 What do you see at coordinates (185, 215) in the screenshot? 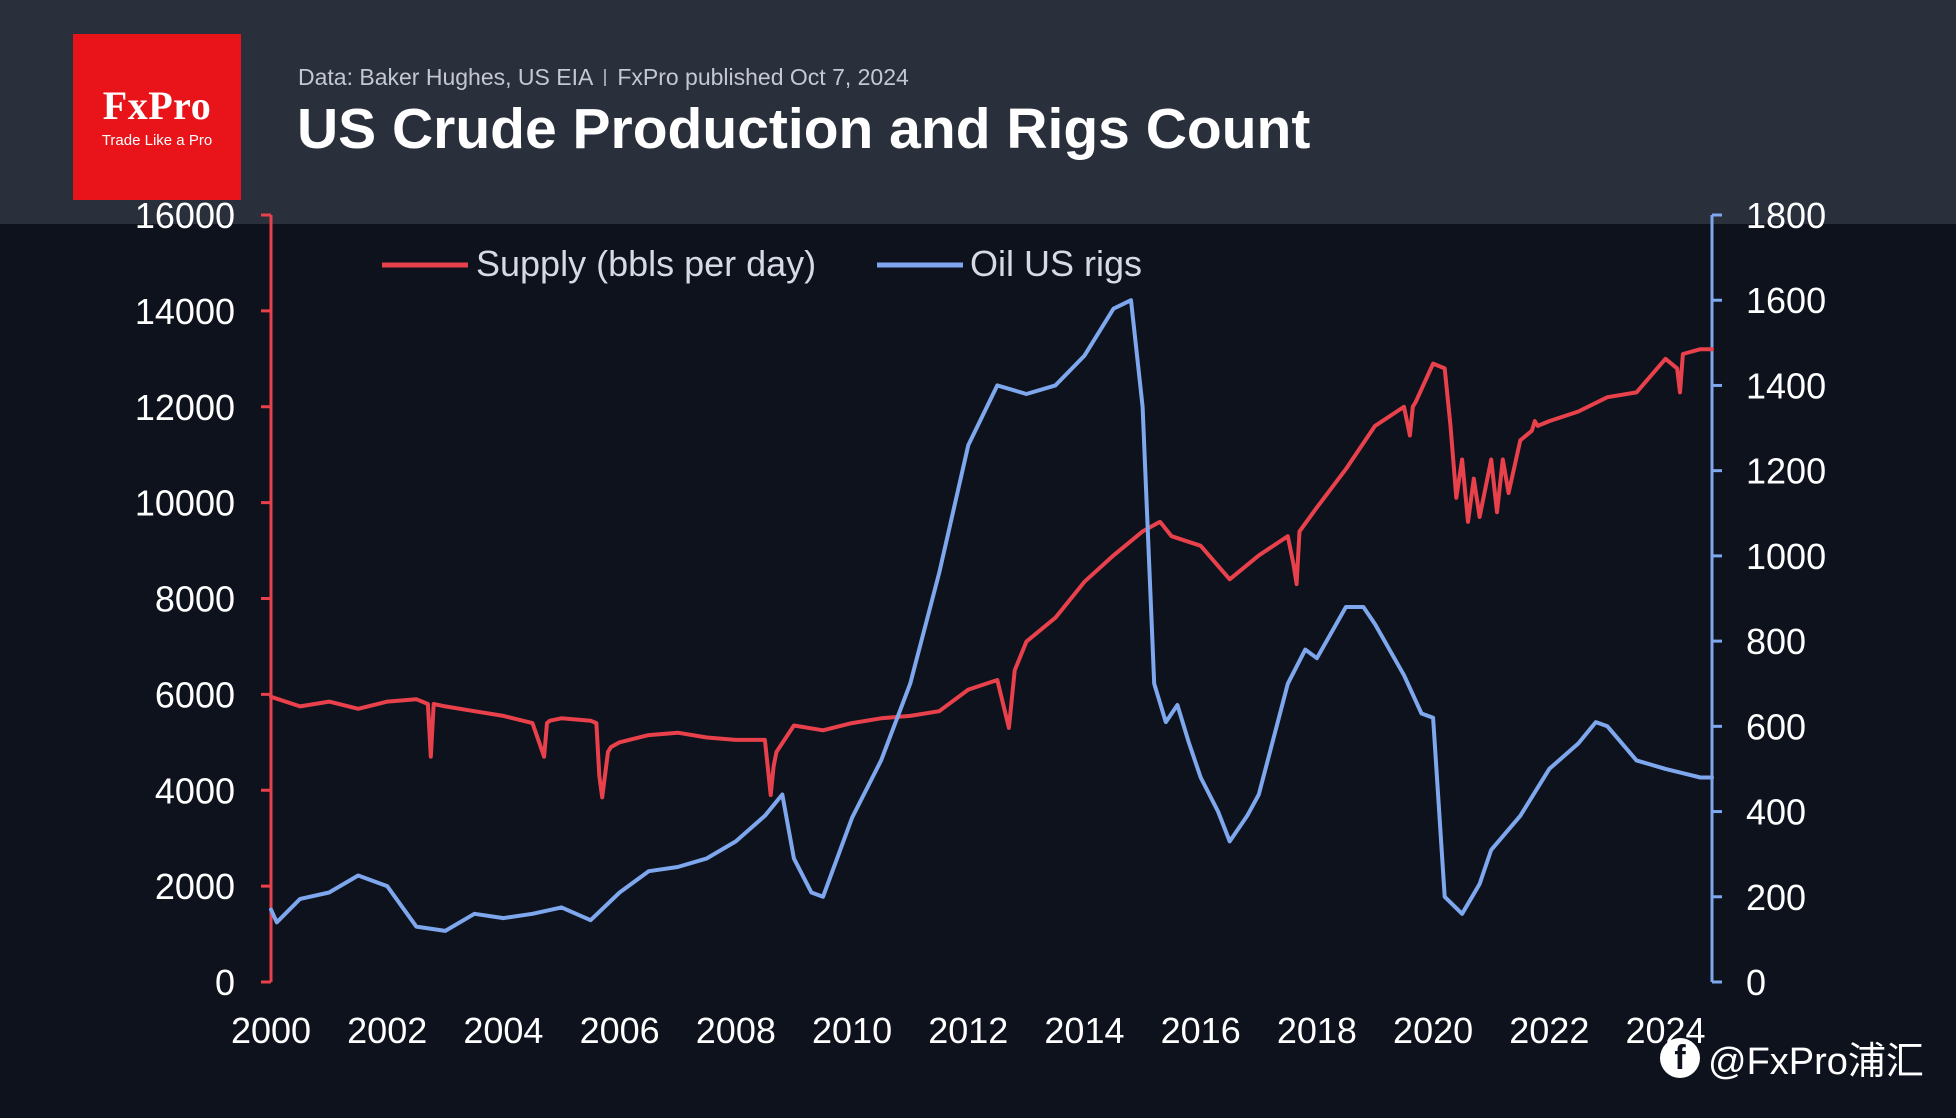
I see `left-tick-label: 16000` at bounding box center [185, 215].